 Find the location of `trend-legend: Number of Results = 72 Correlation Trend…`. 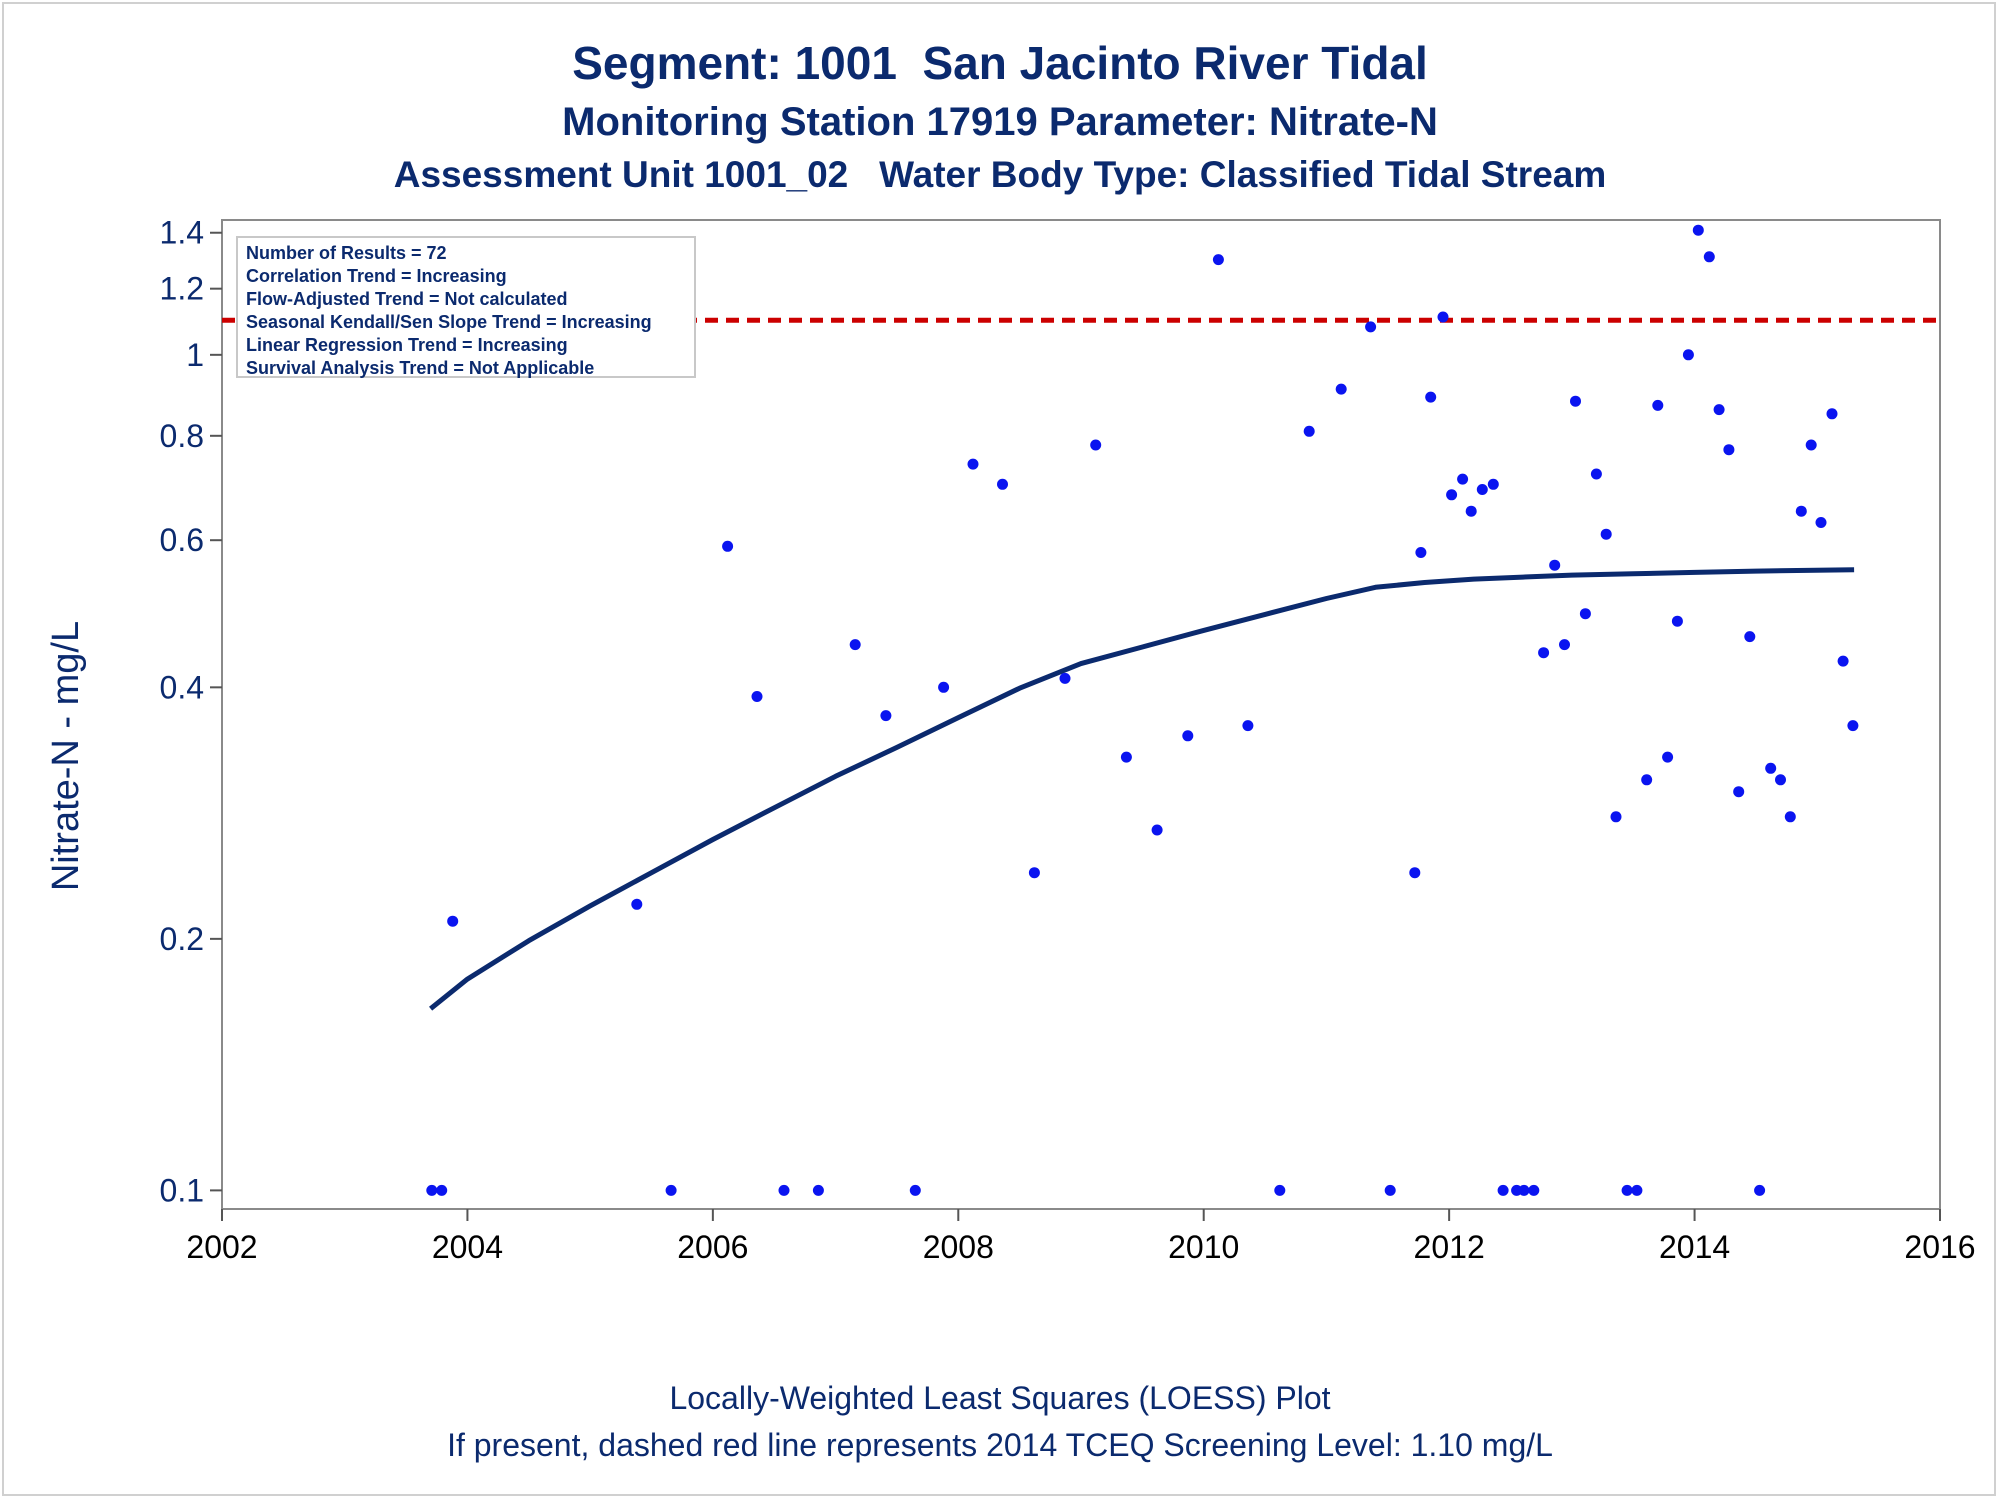

trend-legend: Number of Results = 72 Correlation Trend… is located at coordinates (466, 307).